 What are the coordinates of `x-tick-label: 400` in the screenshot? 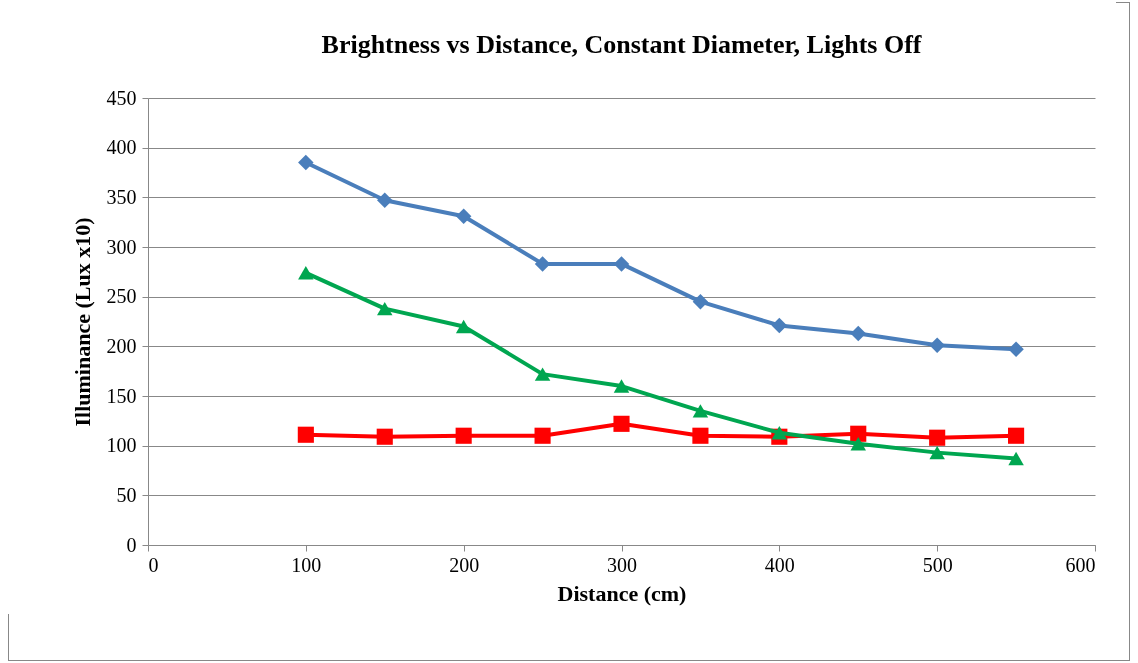 It's located at (779, 564).